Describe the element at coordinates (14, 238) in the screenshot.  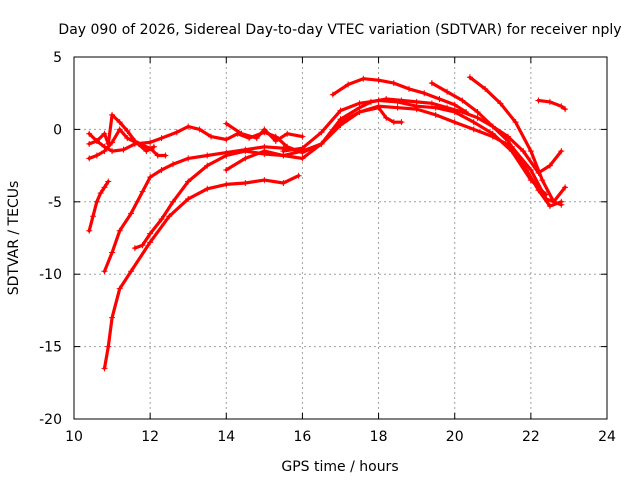
I see `y-axis-label: SDTVAR / TECUs` at that location.